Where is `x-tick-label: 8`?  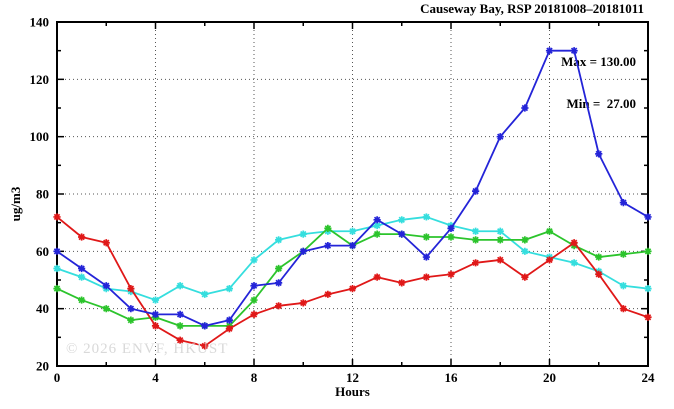 x-tick-label: 8 is located at coordinates (254, 377).